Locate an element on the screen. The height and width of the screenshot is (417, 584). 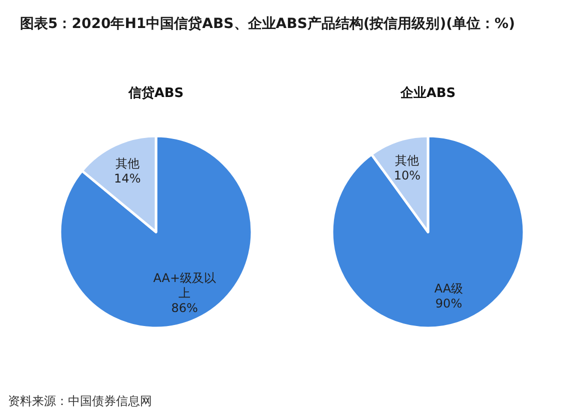
text: 图表5：2020年H1中国信贷ABS、企业ABS产品结构(按信用级别)(单位：%) is located at coordinates (267, 23).